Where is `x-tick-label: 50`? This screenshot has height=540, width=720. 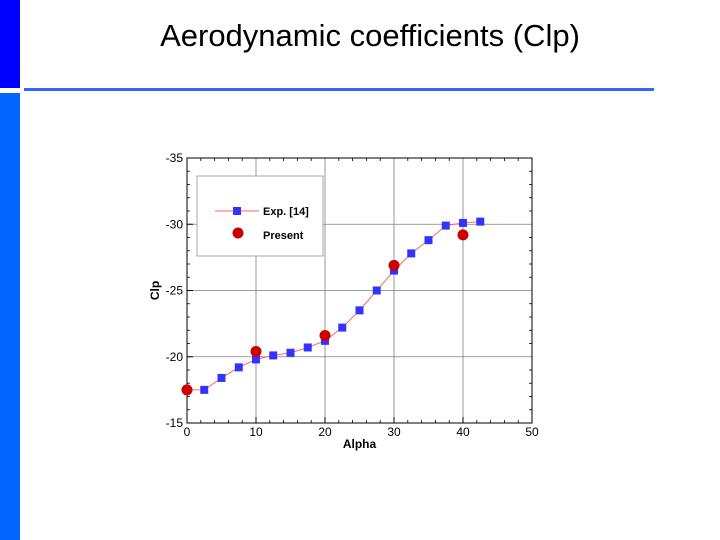
x-tick-label: 50 is located at coordinates (532, 432).